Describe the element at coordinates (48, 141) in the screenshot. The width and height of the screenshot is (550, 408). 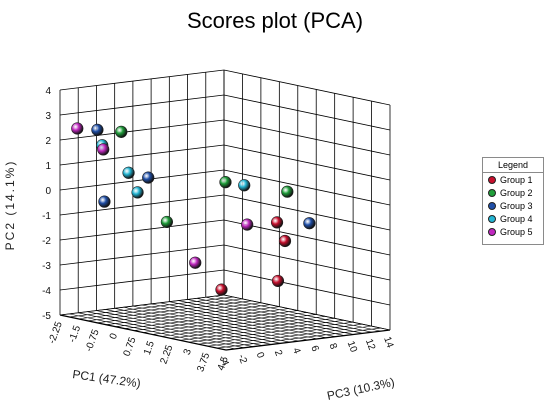
I see `y-tick-label: 2` at that location.